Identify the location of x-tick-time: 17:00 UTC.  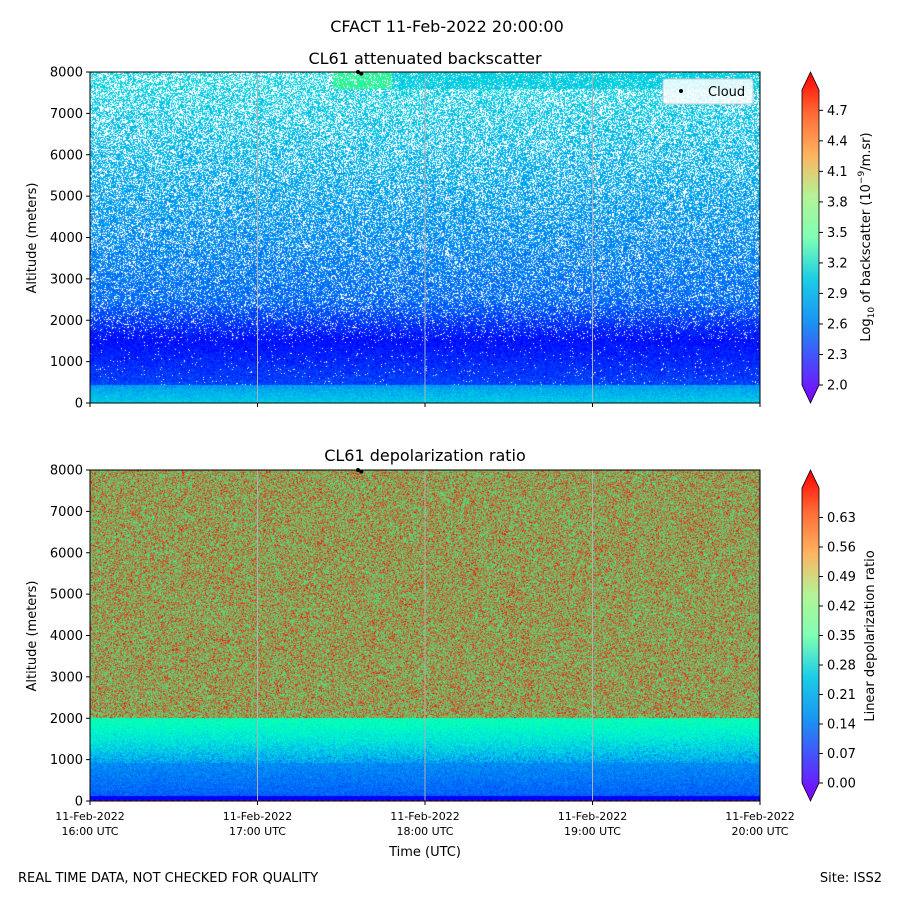
(257, 831).